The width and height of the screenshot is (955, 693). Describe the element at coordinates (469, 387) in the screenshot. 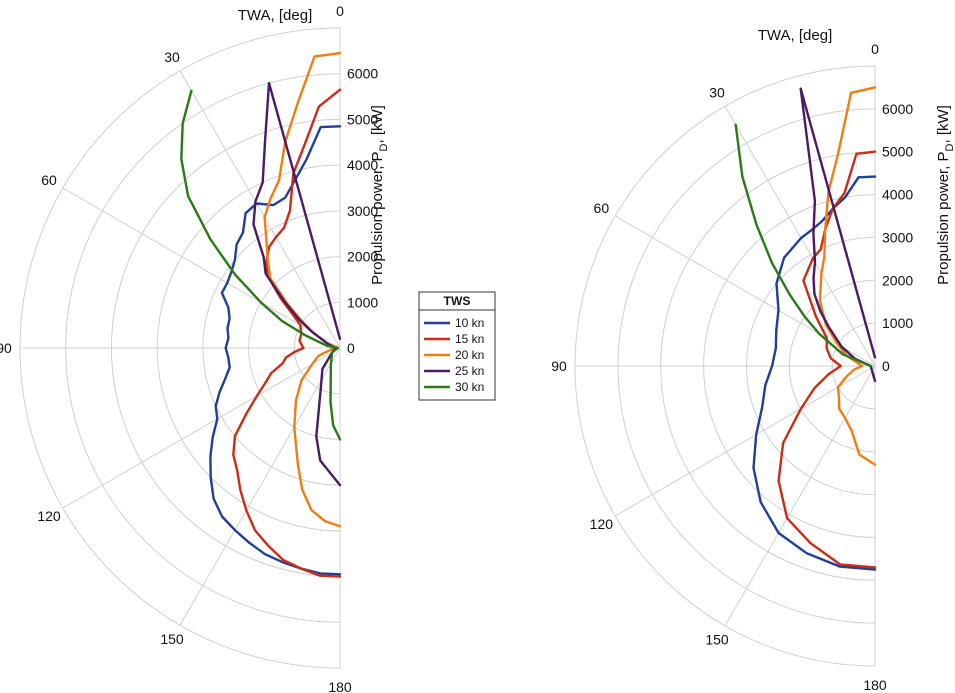

I see `legend-label: 30 kn` at that location.